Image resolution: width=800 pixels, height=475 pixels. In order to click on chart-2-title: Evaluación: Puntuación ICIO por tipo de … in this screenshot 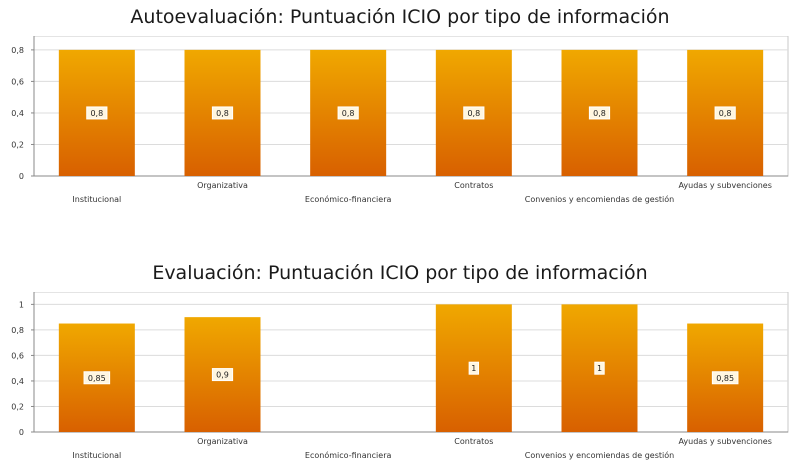, I will do `click(400, 273)`.